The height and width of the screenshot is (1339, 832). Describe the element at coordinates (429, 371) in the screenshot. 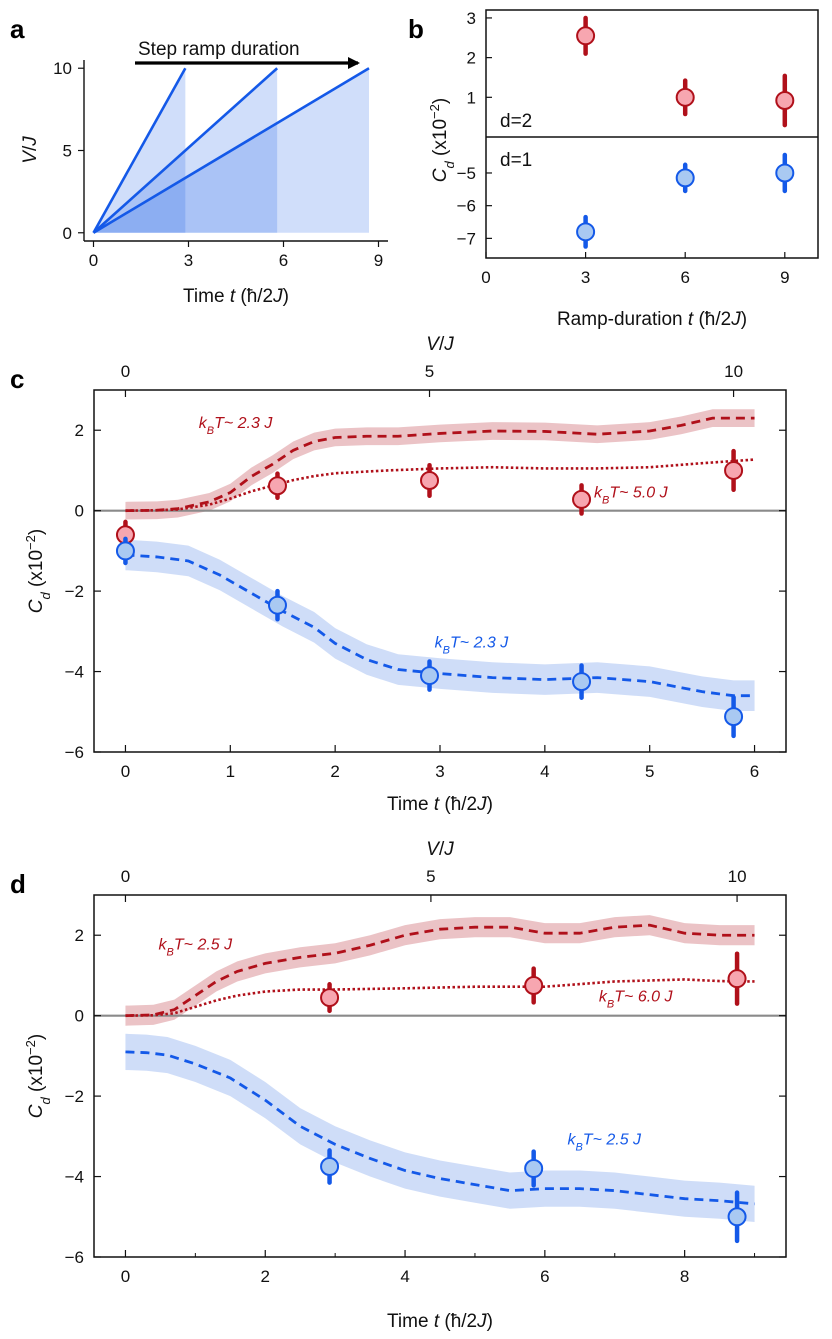

I see `top-tick-label: 5` at that location.